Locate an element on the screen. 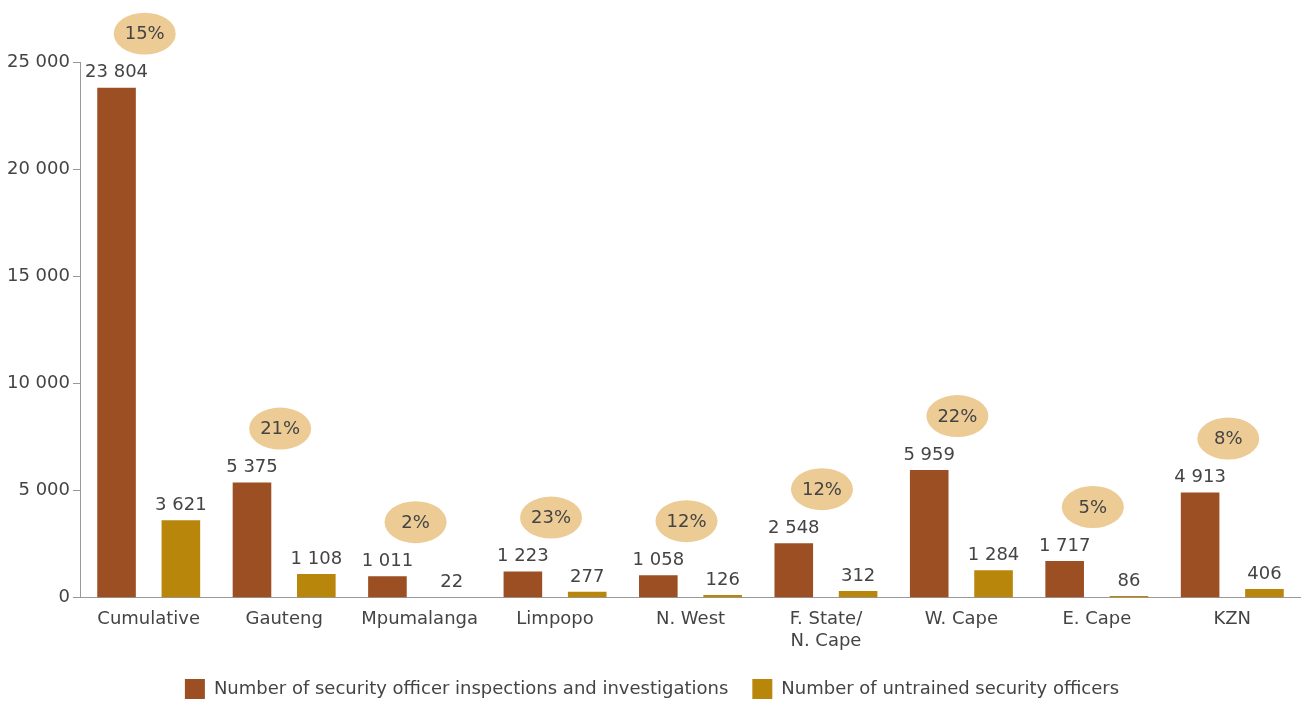 This screenshot has height=713, width=1306. annotation: 21% is located at coordinates (280, 428).